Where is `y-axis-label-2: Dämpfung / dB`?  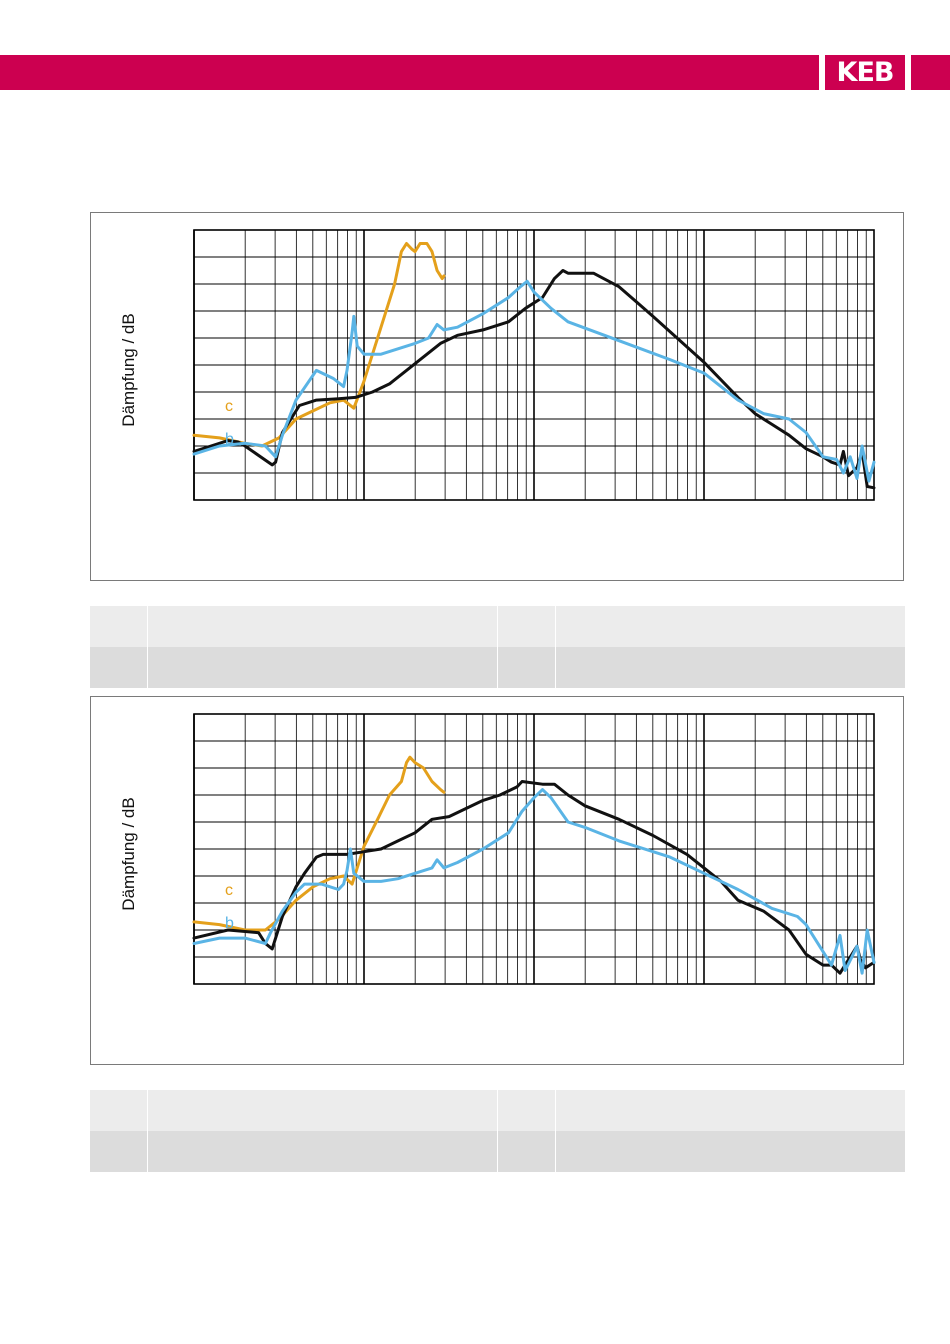
y-axis-label-2: Dämpfung / dB is located at coordinates (128, 854).